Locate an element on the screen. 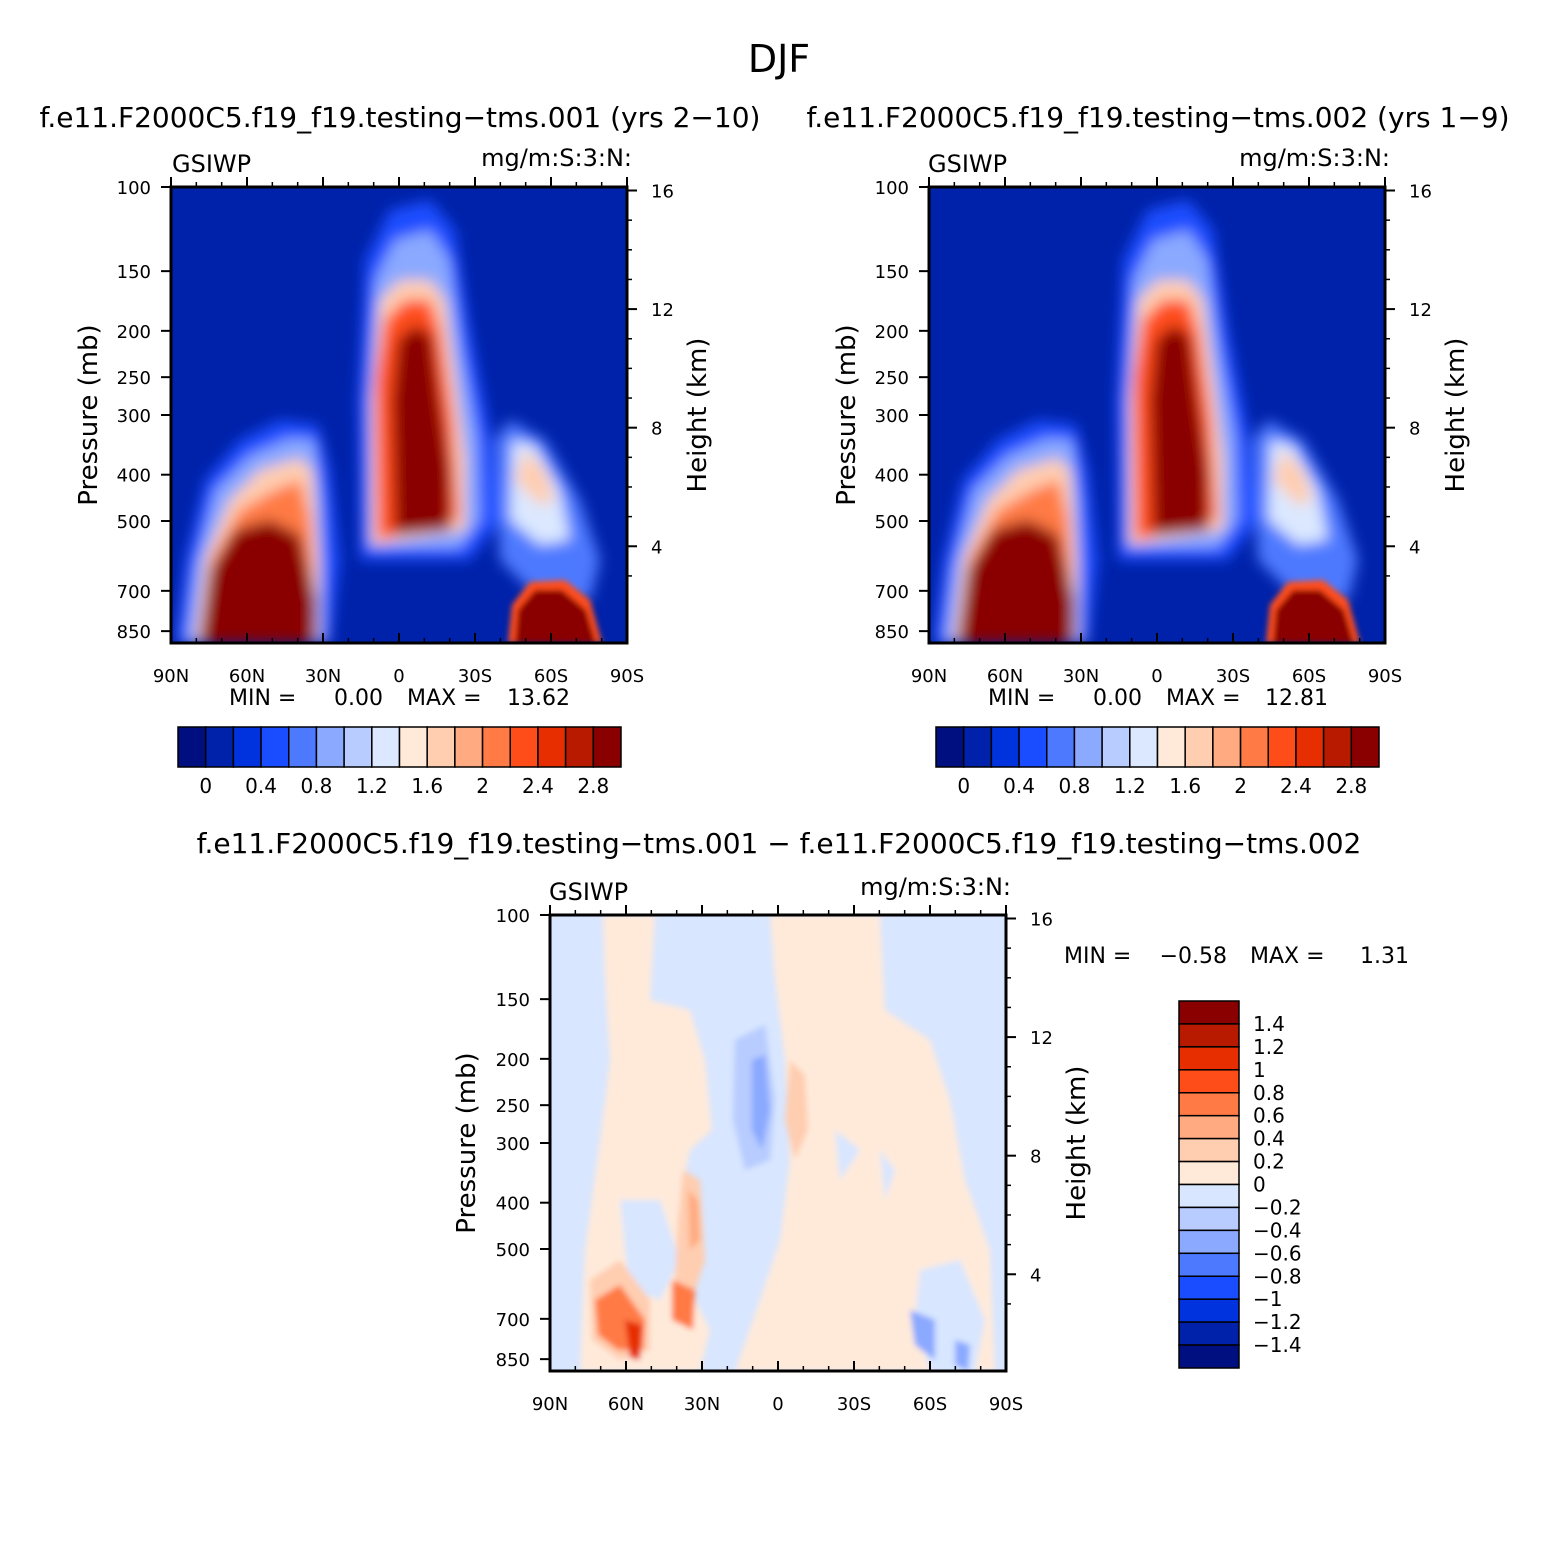 The width and height of the screenshot is (1558, 1559). y-tick-label: 400 is located at coordinates (134, 476).